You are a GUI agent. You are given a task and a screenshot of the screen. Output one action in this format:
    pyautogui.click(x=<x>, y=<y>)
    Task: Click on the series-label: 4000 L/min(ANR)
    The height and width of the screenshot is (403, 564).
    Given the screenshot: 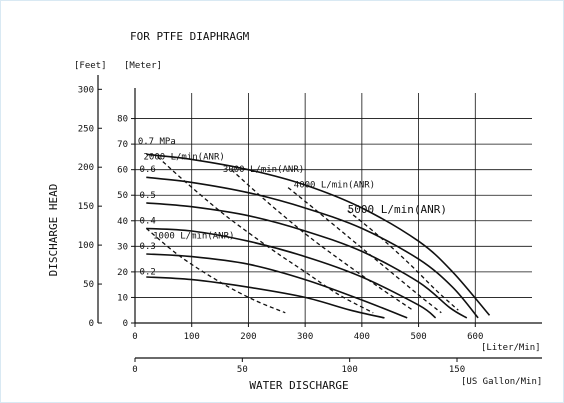 What is the action you would take?
    pyautogui.click(x=334, y=186)
    